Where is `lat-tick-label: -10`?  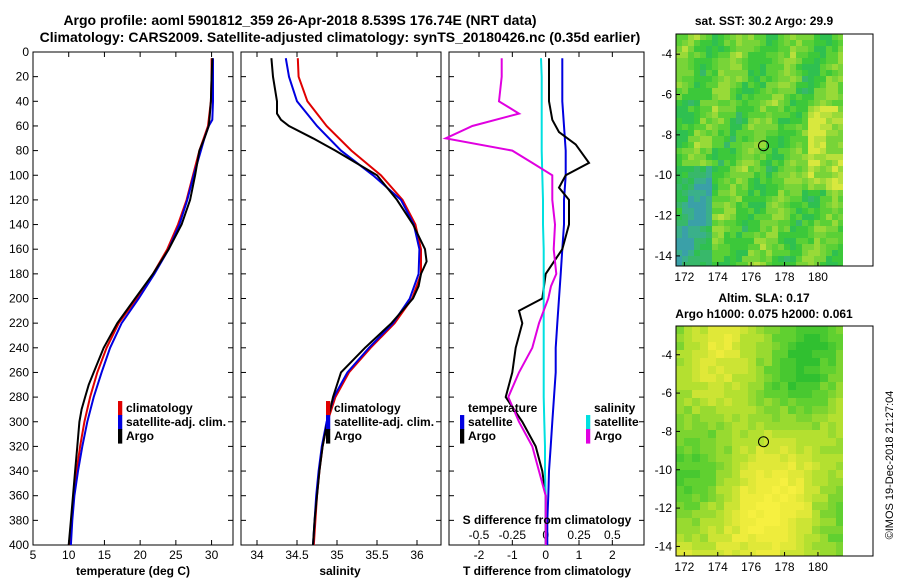
lat-tick-label: -10 is located at coordinates (664, 175).